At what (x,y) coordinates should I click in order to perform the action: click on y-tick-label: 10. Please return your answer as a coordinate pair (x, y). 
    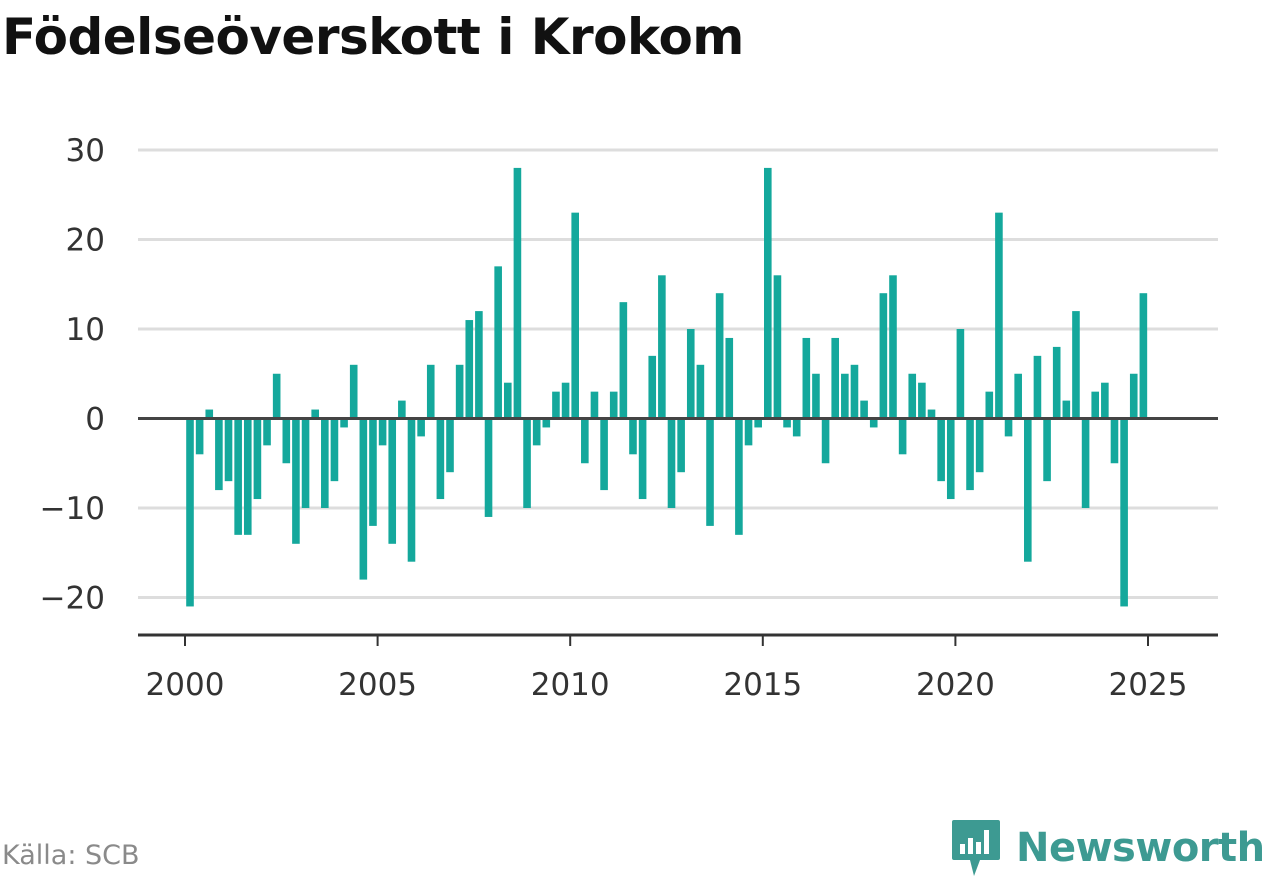
    Looking at the image, I should click on (85, 330).